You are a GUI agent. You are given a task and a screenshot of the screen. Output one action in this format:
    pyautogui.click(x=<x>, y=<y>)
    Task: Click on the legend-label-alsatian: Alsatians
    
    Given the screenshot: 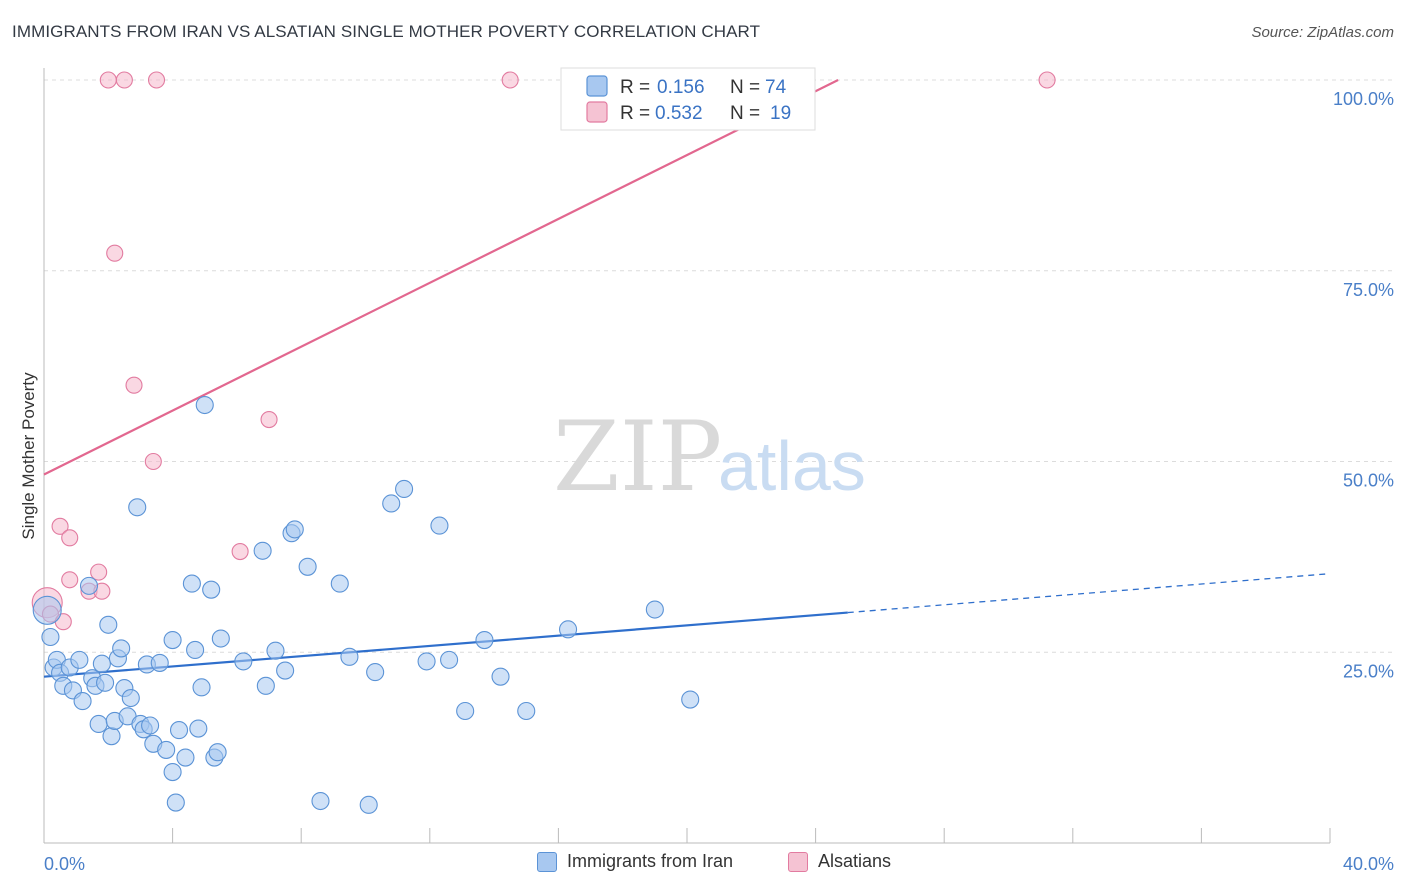 What is the action you would take?
    pyautogui.click(x=855, y=861)
    